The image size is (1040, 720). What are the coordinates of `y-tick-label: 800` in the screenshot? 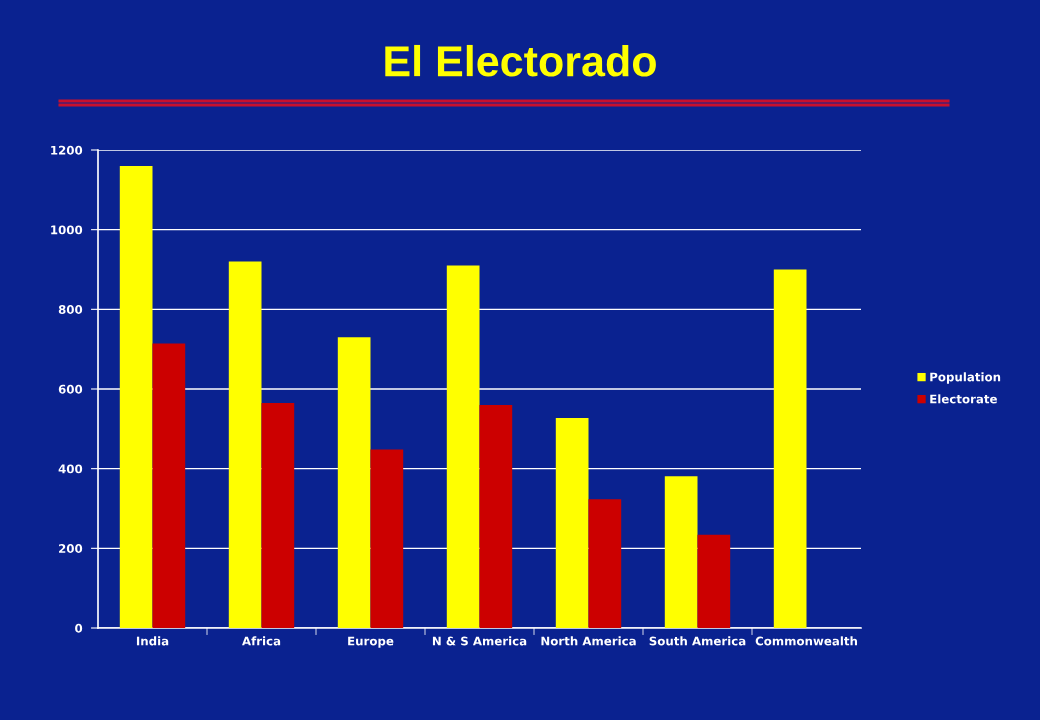 It's located at (70, 309).